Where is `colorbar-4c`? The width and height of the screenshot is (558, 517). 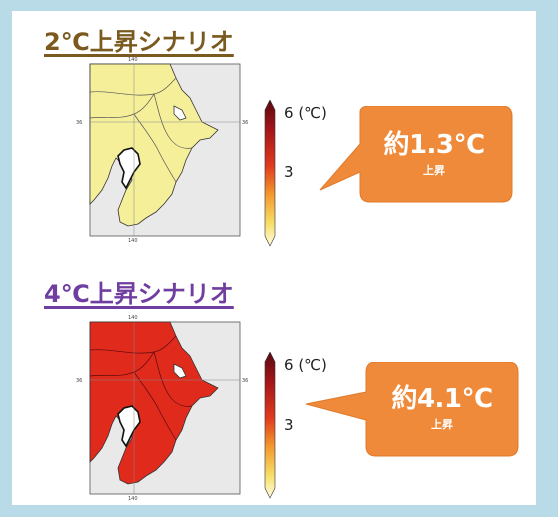
colorbar-4c is located at coordinates (270, 425).